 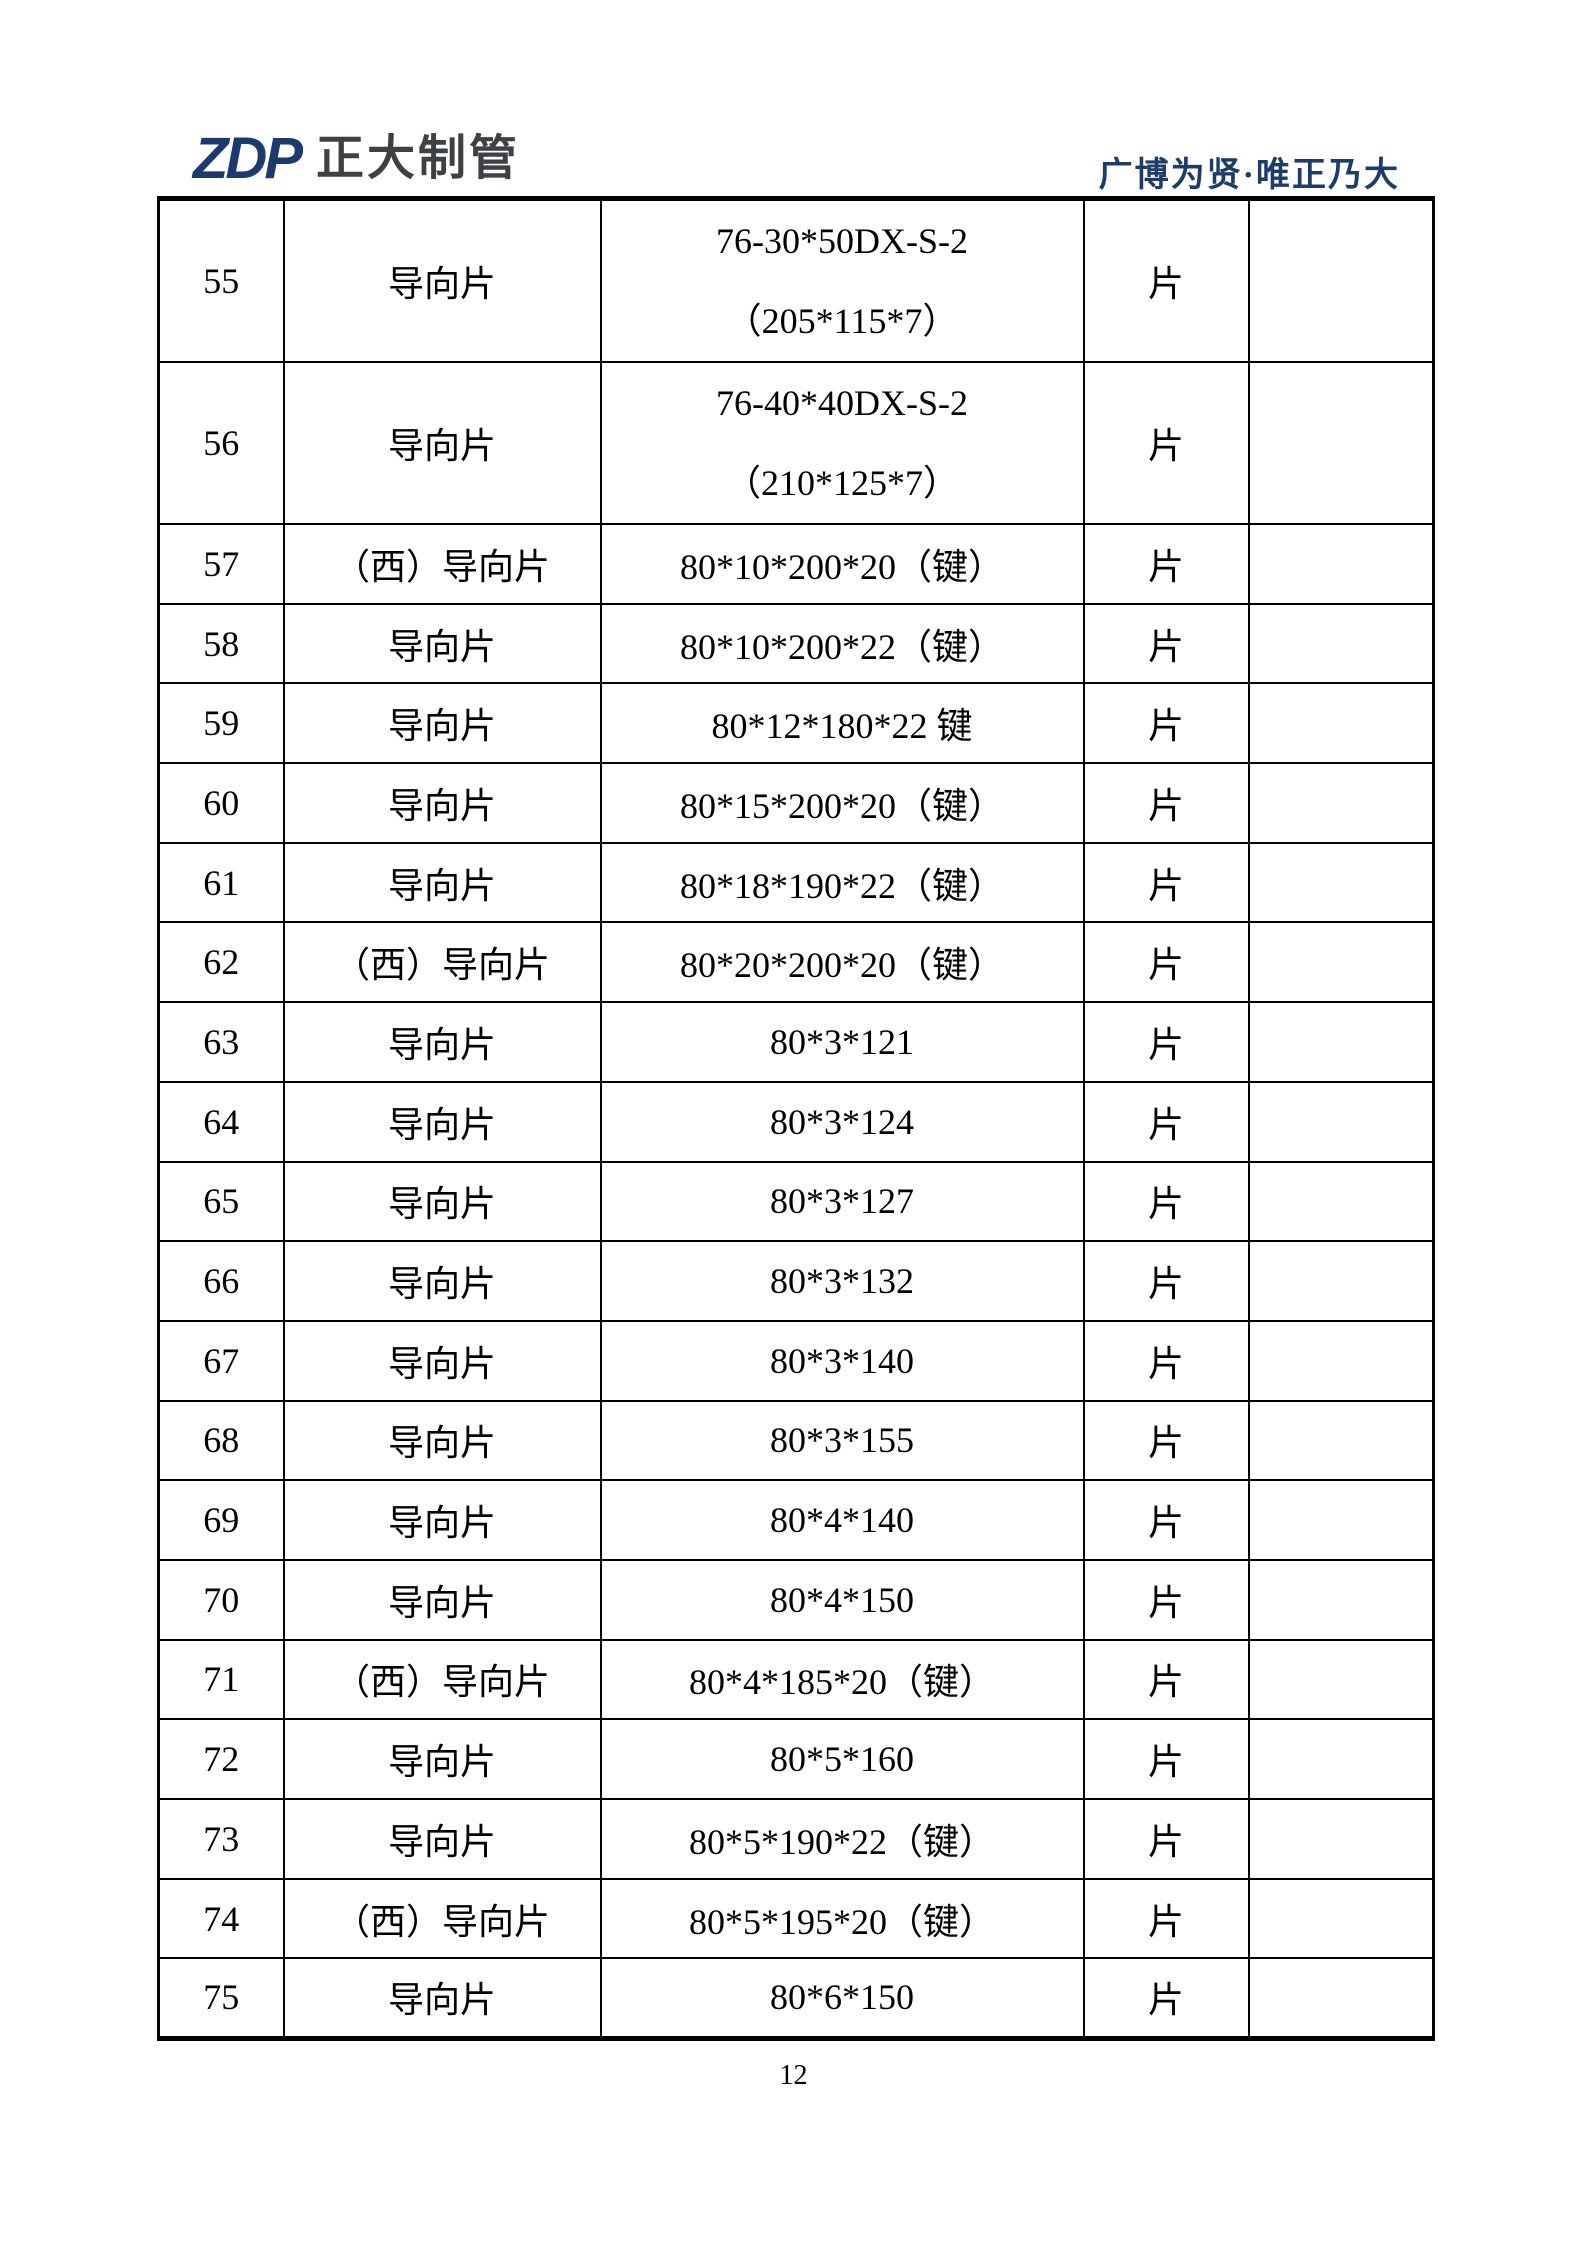 What do you see at coordinates (221, 564) in the screenshot?
I see `row-number-cell: 57` at bounding box center [221, 564].